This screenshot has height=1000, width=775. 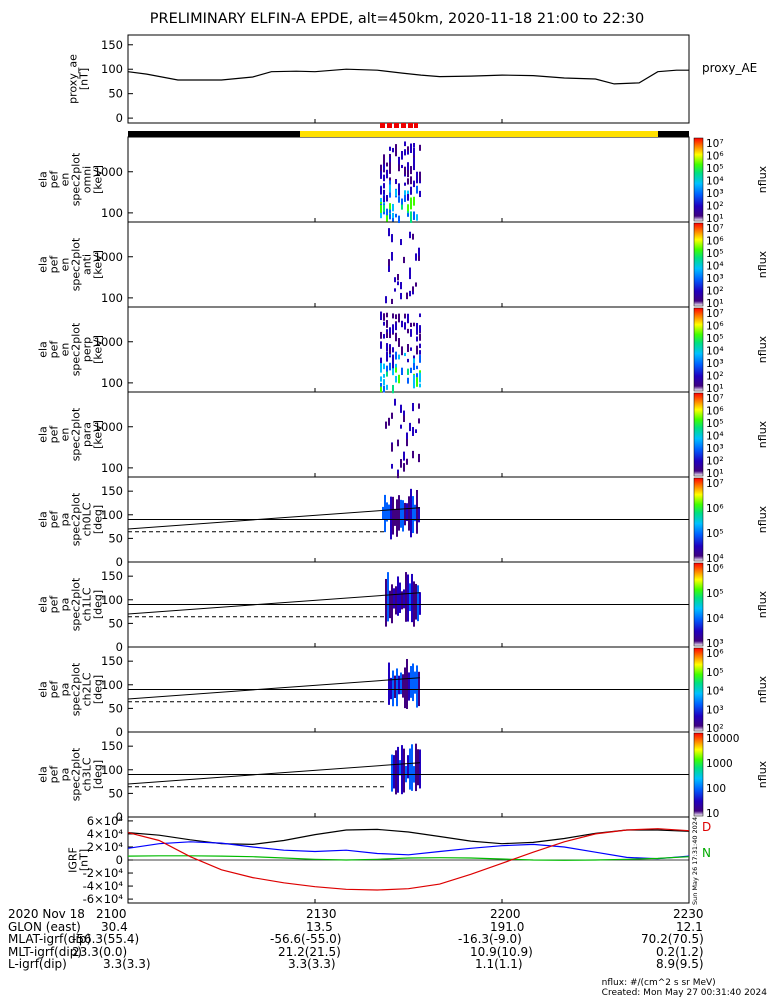 I want to click on proxy-ae-series-line, so click(x=408, y=76).